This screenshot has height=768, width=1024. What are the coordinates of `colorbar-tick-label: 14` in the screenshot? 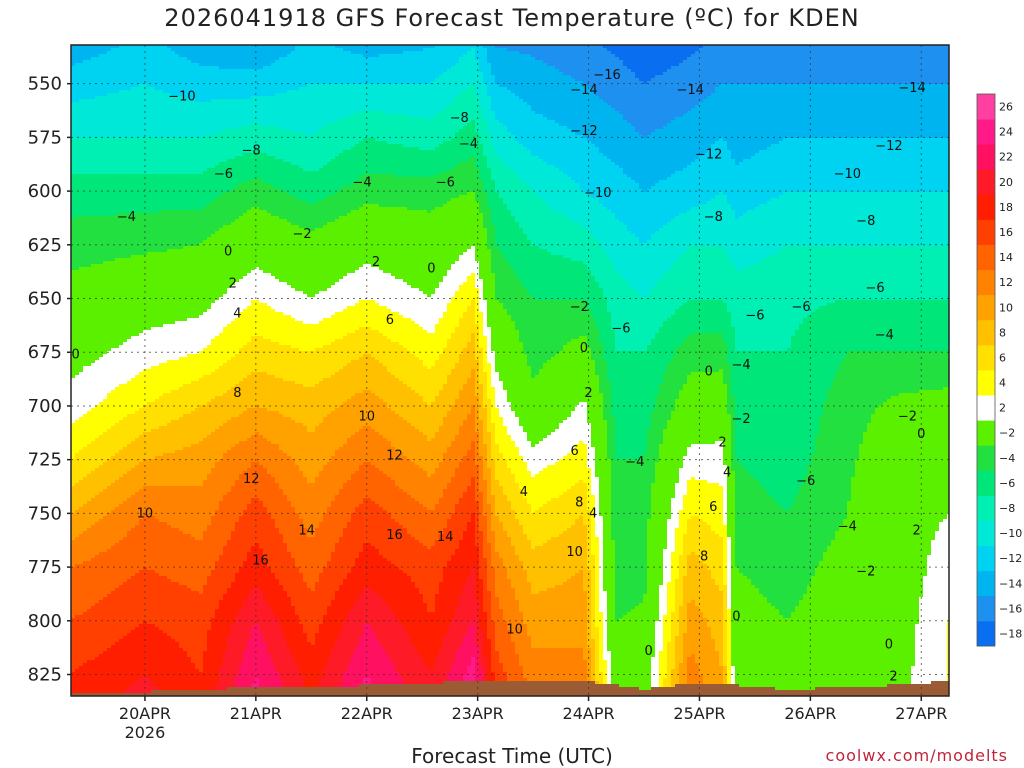 It's located at (1006, 257).